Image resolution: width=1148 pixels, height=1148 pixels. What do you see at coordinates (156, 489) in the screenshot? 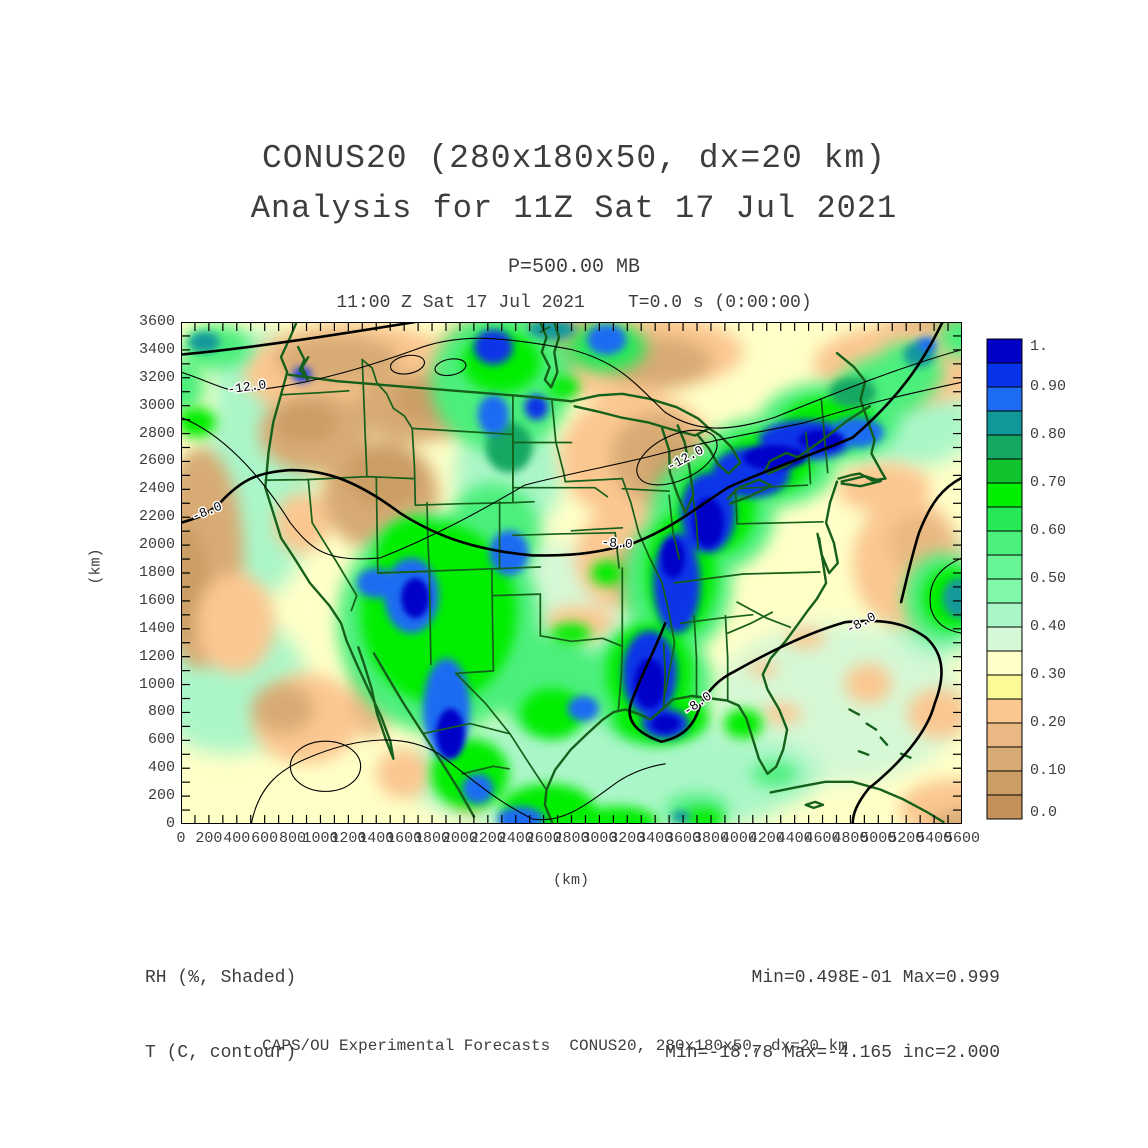
I see `y-tick-label: 2400` at bounding box center [156, 489].